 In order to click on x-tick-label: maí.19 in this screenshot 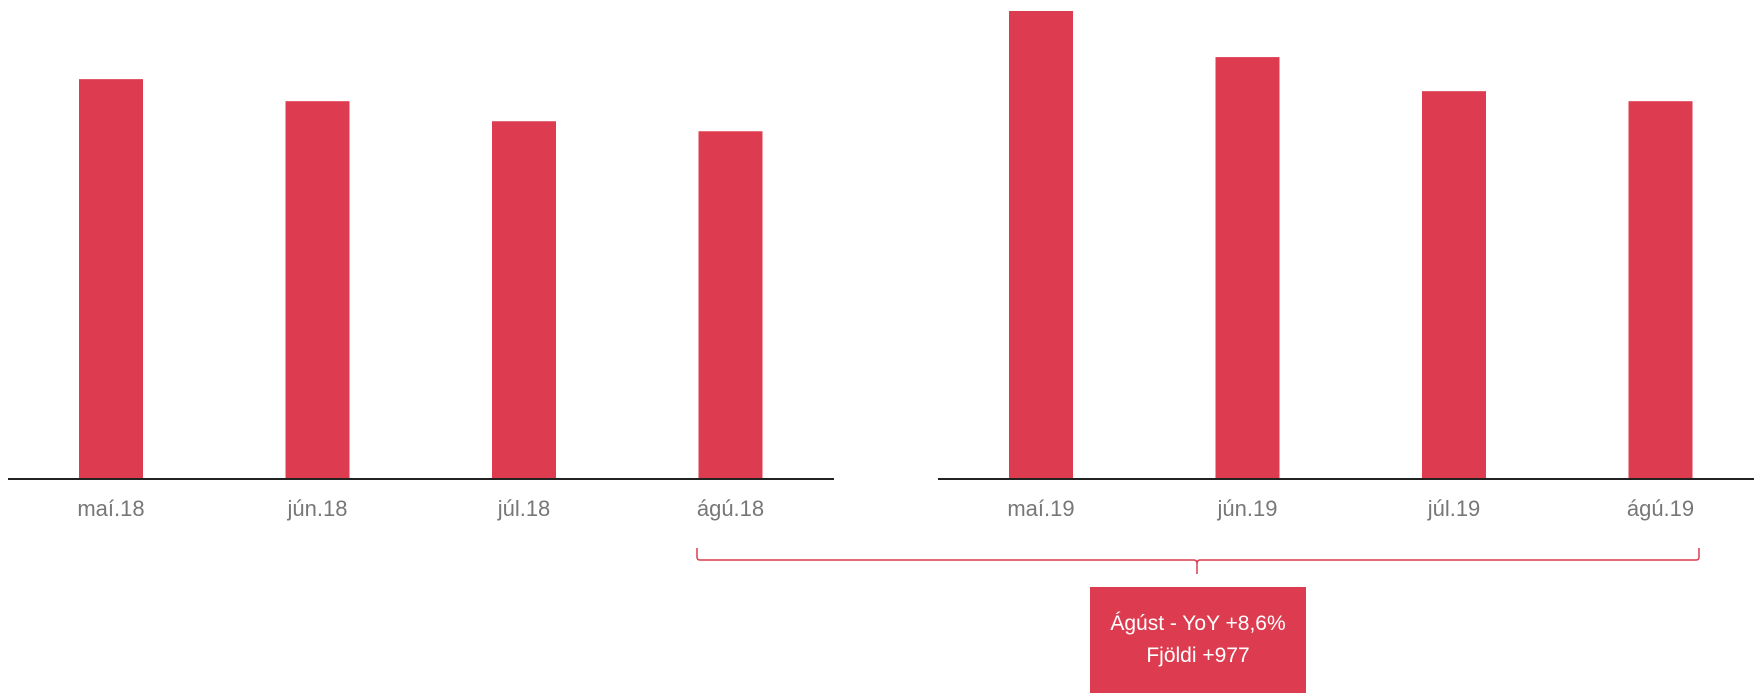, I will do `click(1040, 508)`.